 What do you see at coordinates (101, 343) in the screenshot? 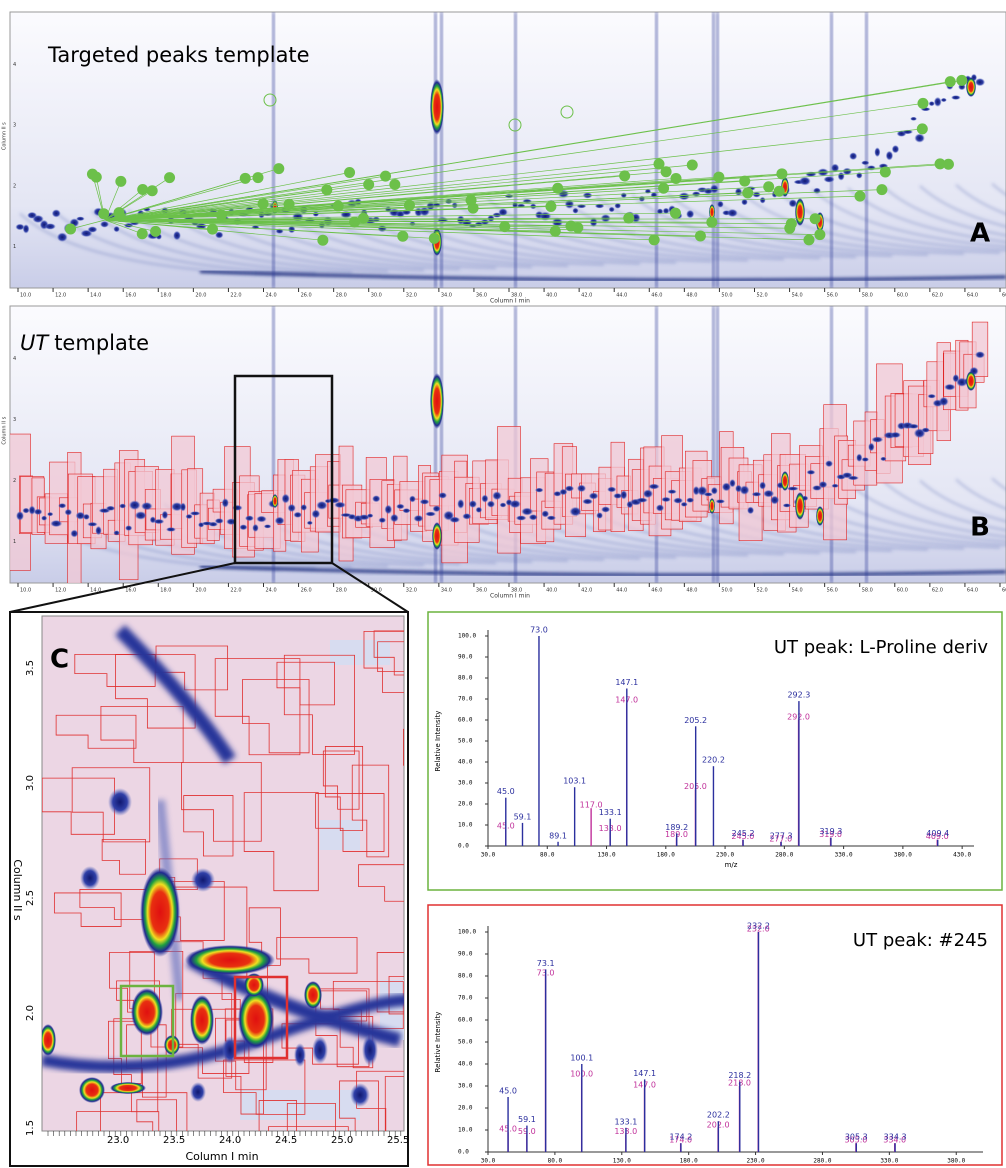
I see `title-rest: template` at bounding box center [101, 343].